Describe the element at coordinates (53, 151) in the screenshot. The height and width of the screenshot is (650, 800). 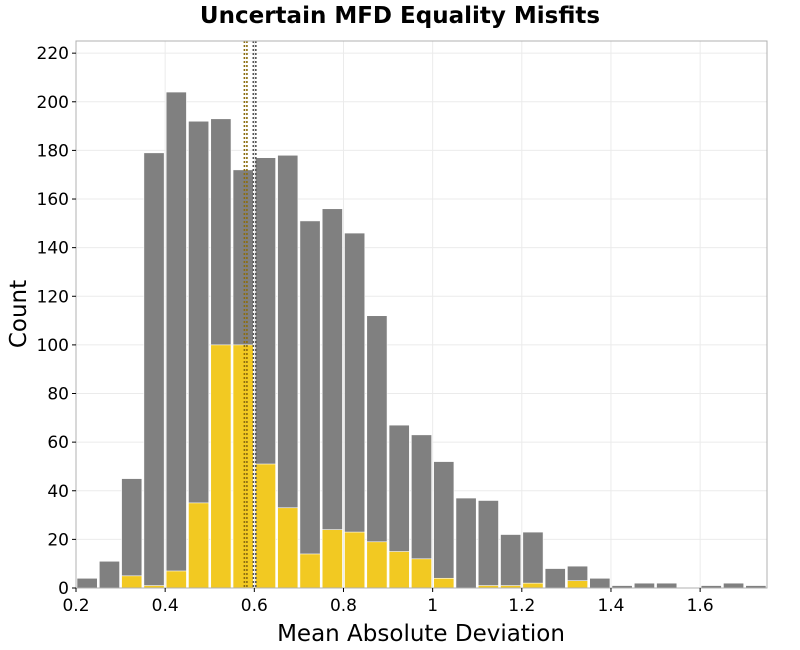
I see `y-tick-label: 180` at that location.